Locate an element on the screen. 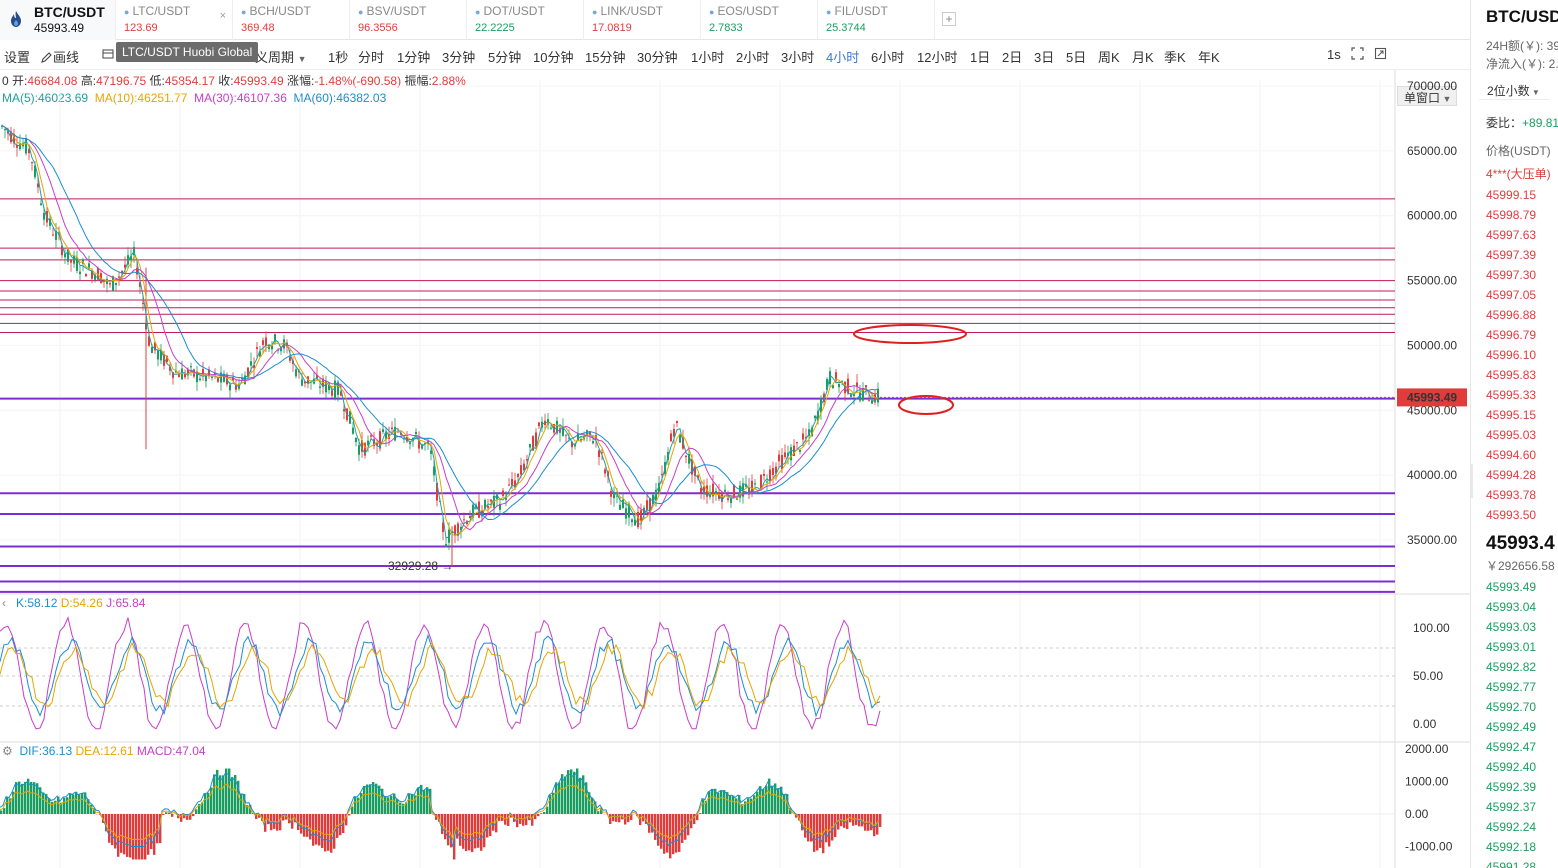  macd-axis-label: 0.00 is located at coordinates (1417, 814).